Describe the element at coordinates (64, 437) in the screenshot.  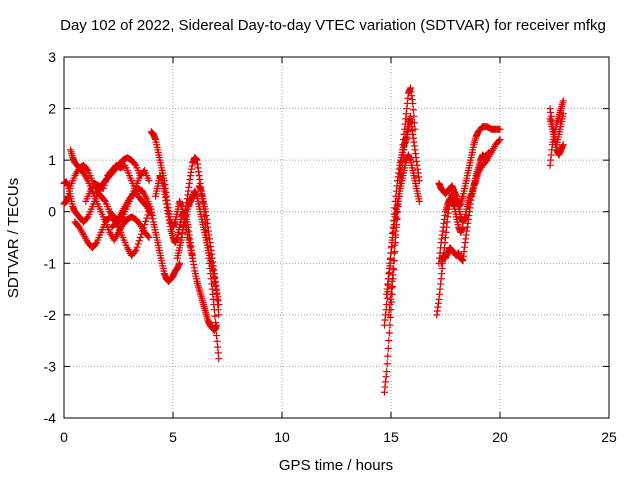
I see `x-tick-label: 0` at that location.